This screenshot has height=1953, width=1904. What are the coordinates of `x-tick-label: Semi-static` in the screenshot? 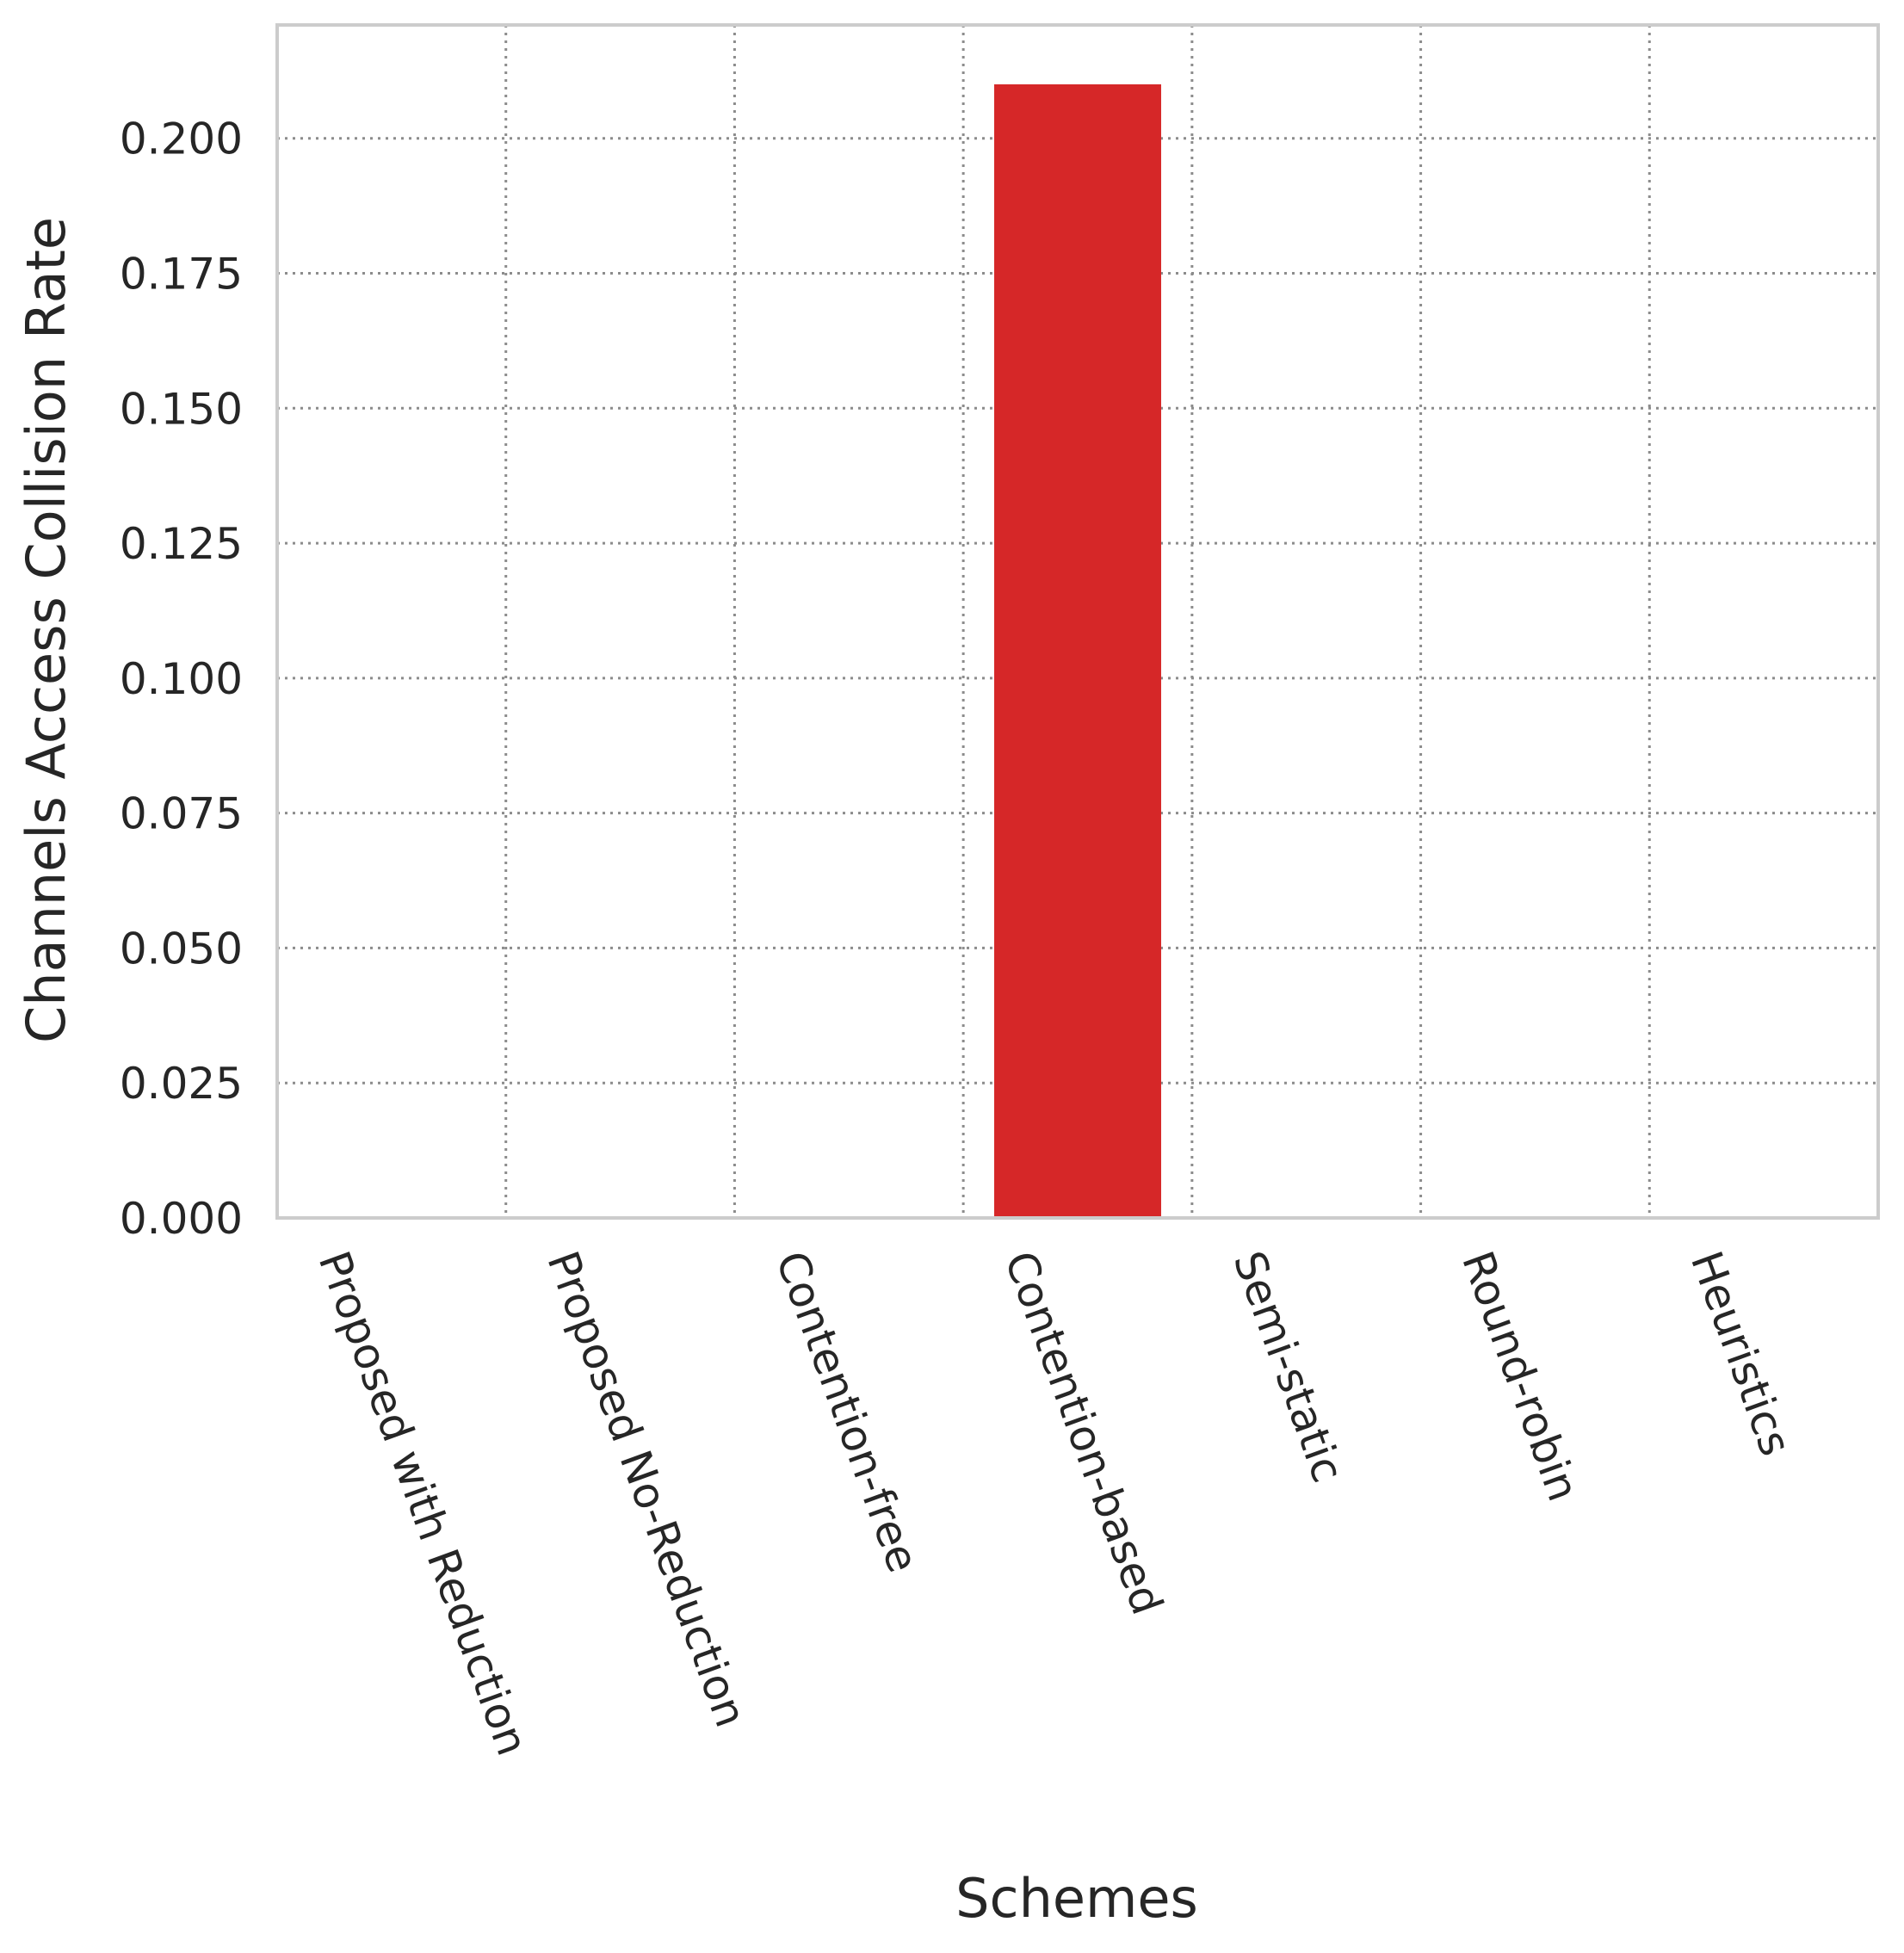 It's located at (1288, 1366).